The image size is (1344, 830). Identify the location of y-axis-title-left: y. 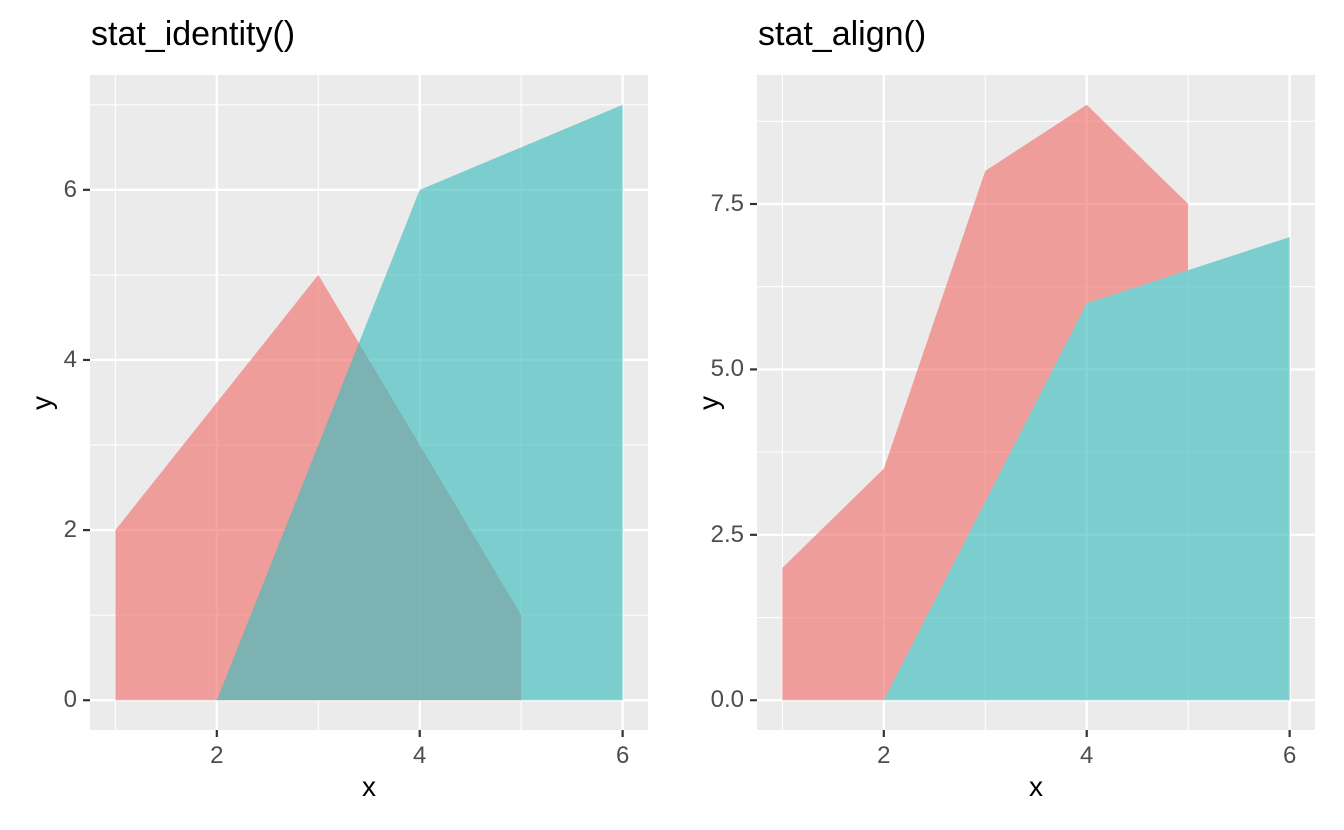
(41, 402).